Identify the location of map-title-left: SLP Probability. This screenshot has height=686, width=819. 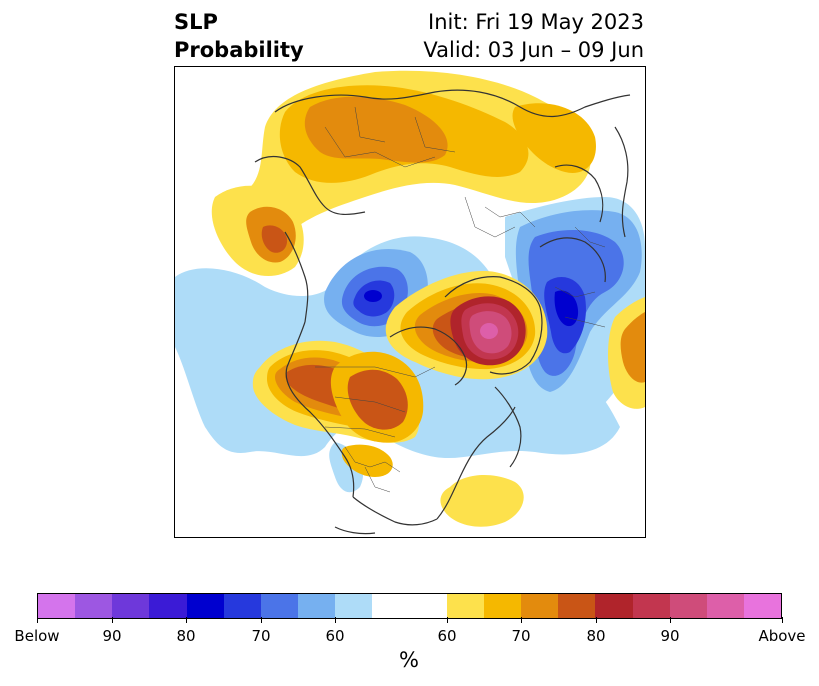
(239, 36).